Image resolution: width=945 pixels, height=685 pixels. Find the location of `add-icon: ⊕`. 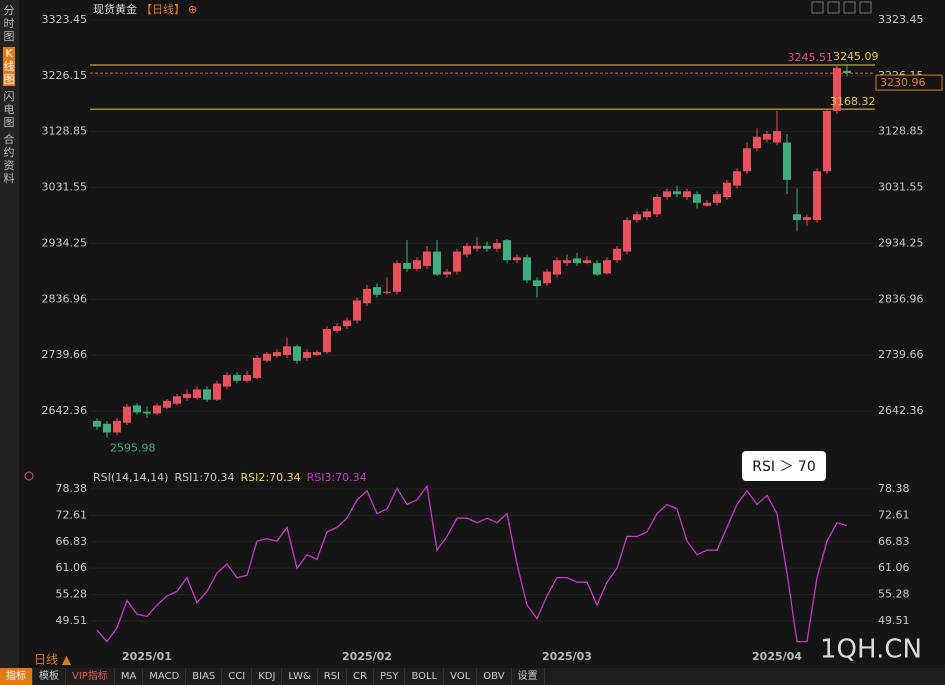

add-icon: ⊕ is located at coordinates (192, 9).